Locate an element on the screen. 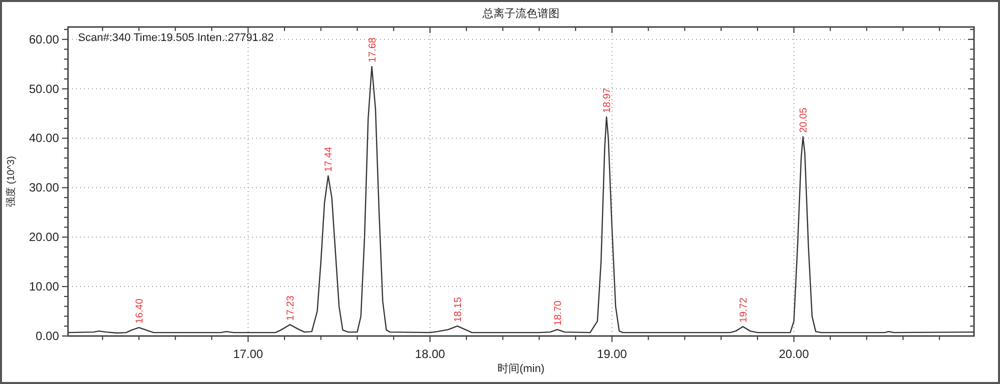 The width and height of the screenshot is (1000, 384). x-tick-label: 19.00 is located at coordinates (612, 354).